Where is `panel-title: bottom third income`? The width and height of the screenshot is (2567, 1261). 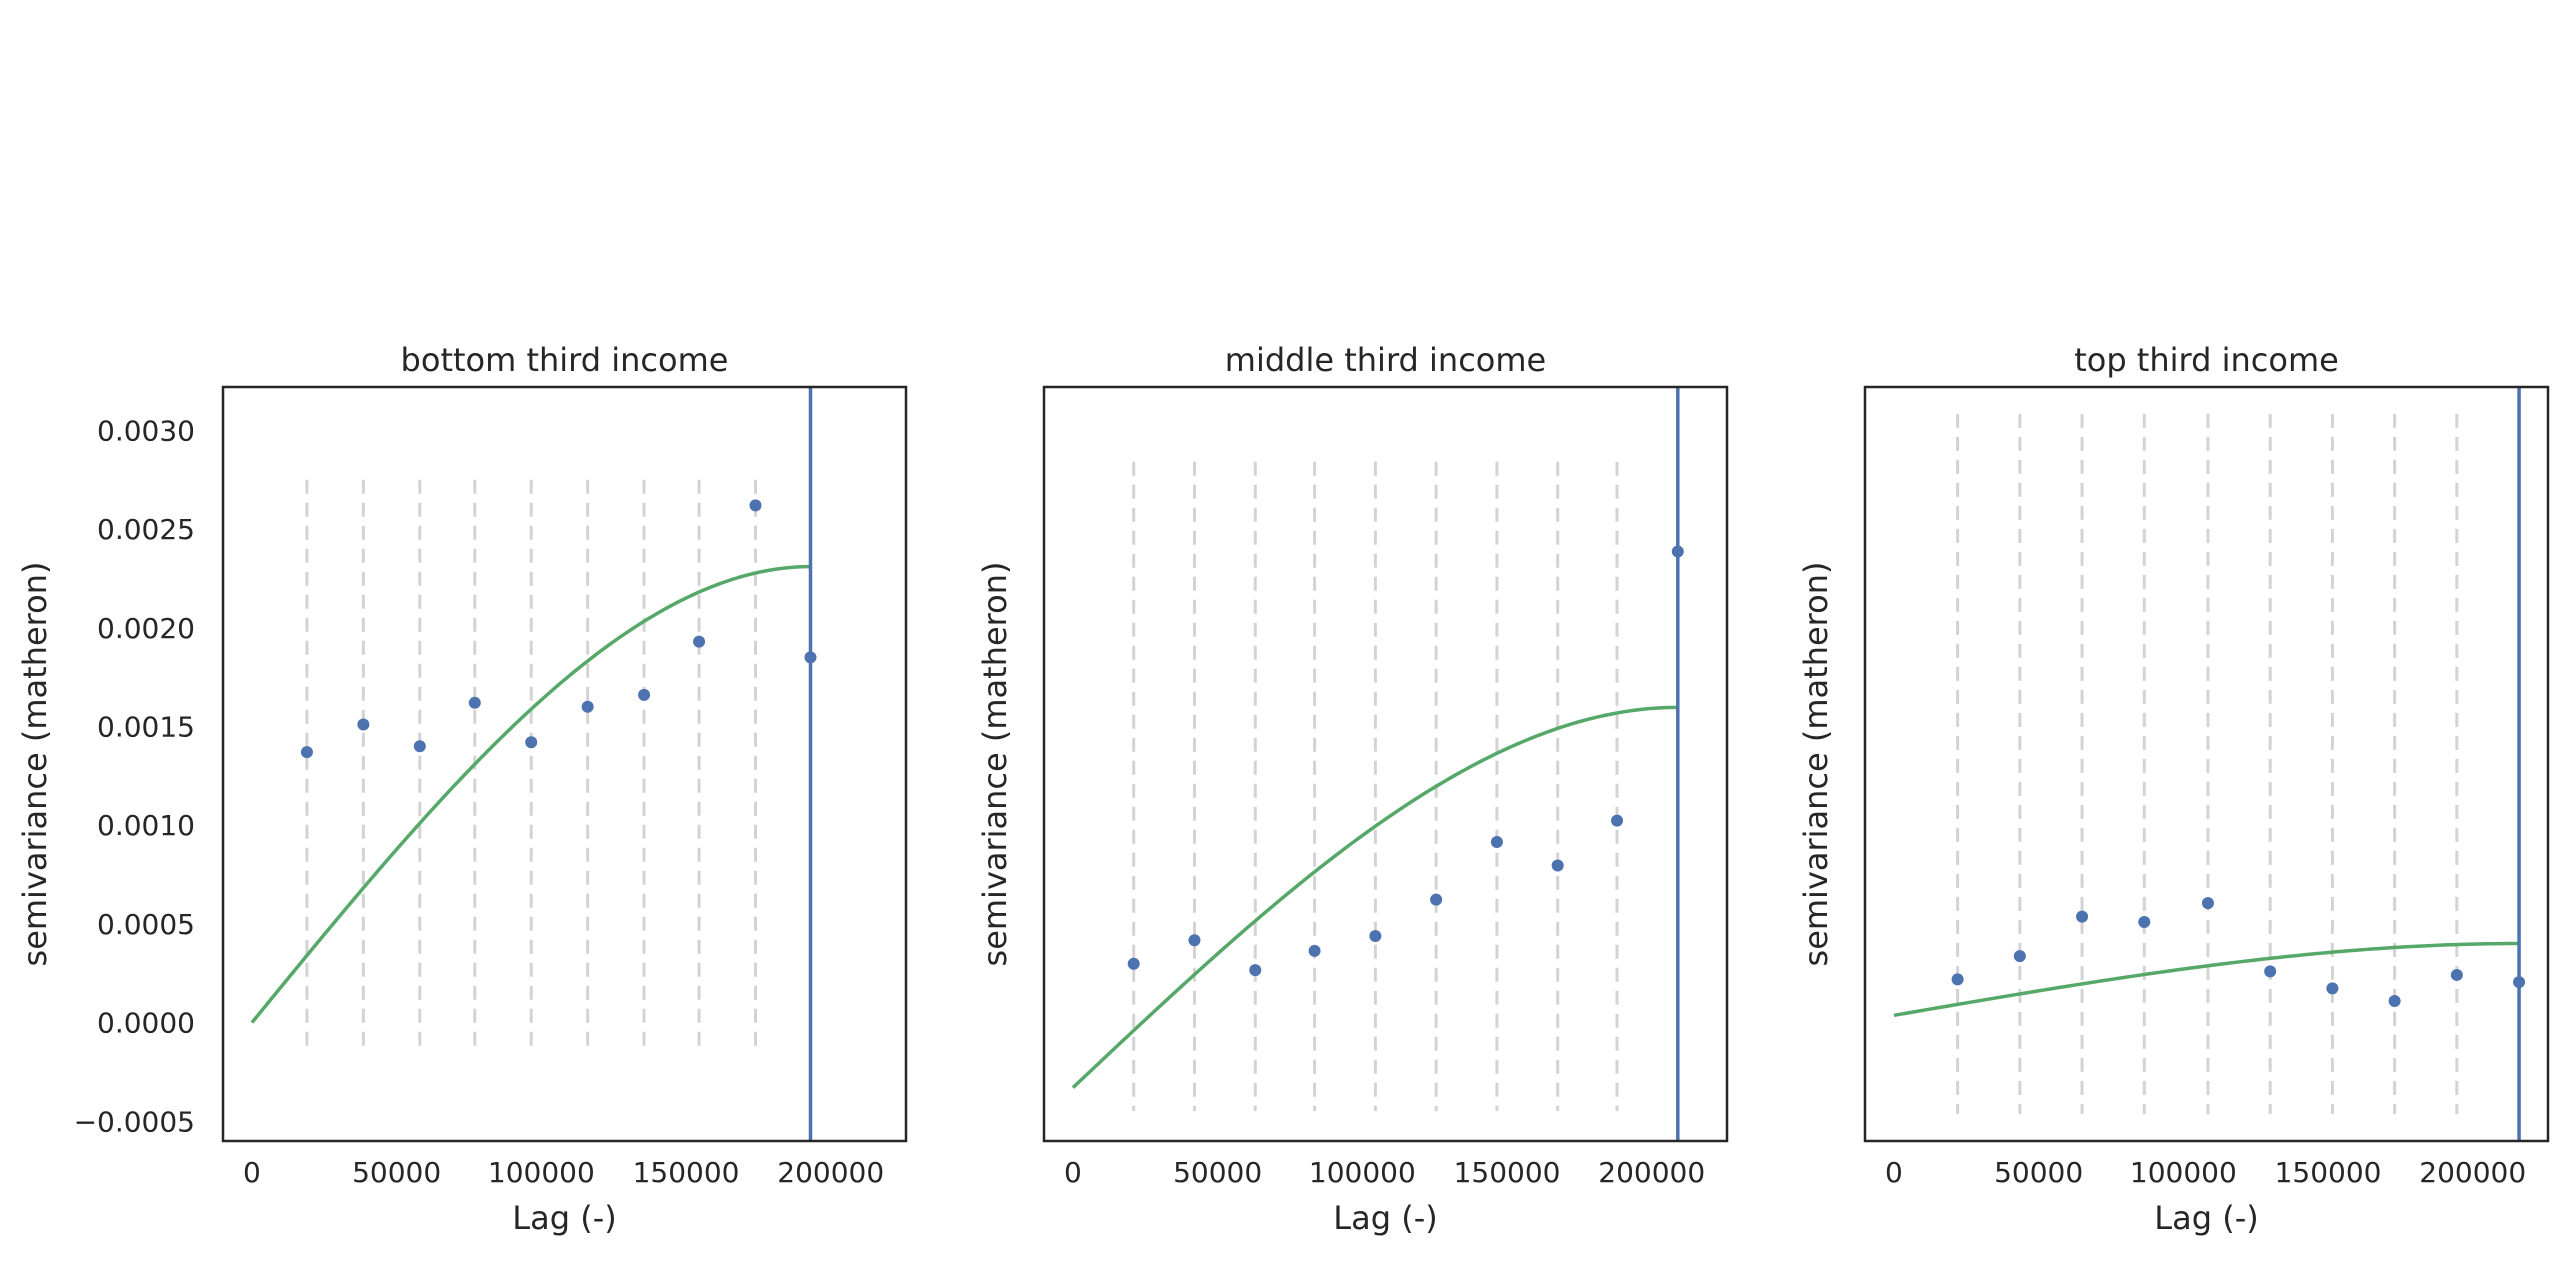 panel-title: bottom third income is located at coordinates (565, 360).